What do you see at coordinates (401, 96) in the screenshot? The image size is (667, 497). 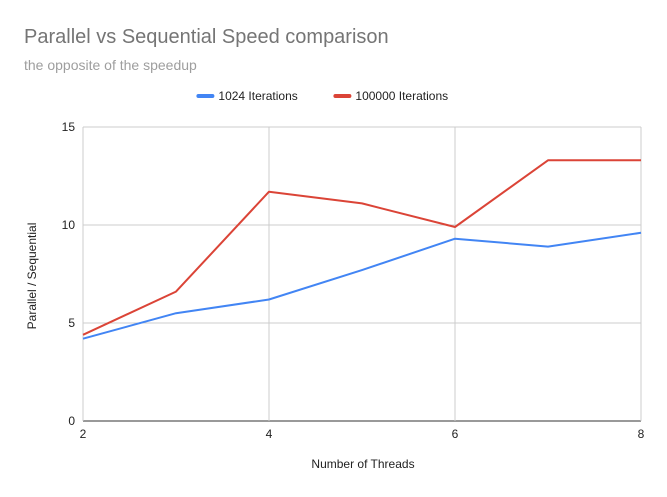 I see `legend-label: 100000 Iterations` at bounding box center [401, 96].